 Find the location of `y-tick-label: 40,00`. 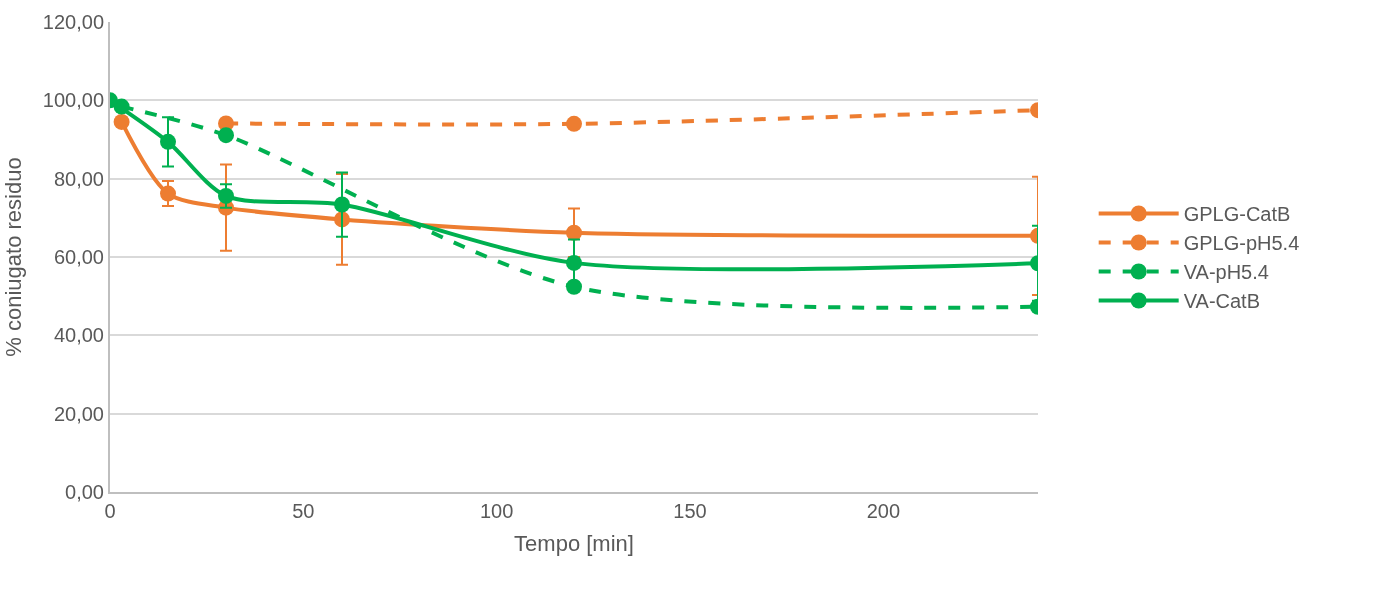

y-tick-label: 40,00 is located at coordinates (78, 335).